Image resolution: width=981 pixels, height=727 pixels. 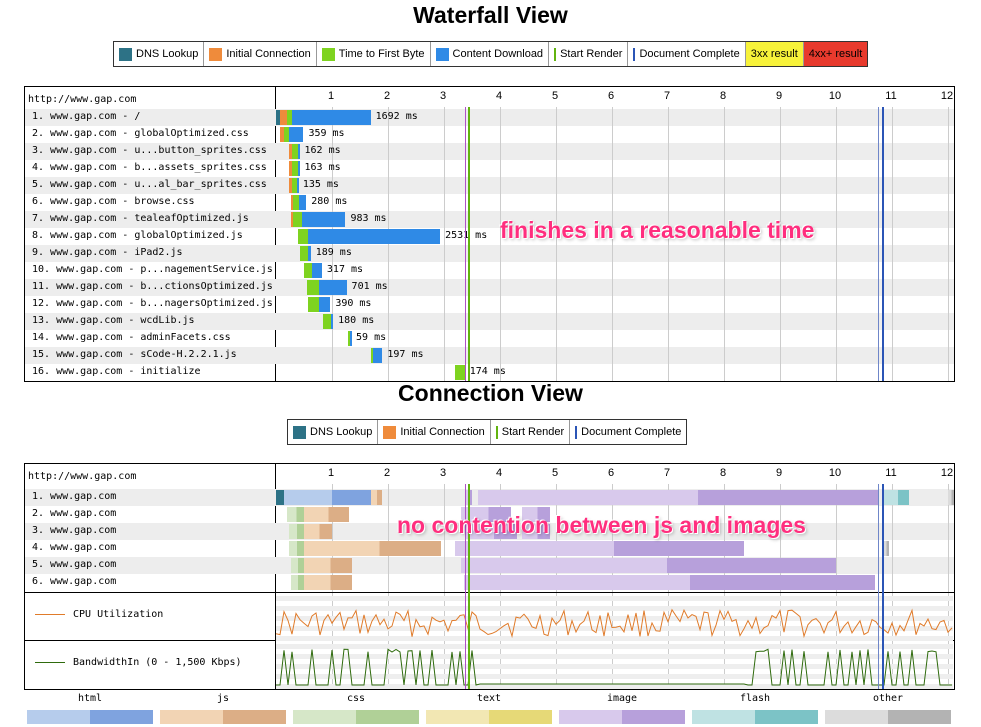 What do you see at coordinates (278, 117) in the screenshot?
I see `dns-bar` at bounding box center [278, 117].